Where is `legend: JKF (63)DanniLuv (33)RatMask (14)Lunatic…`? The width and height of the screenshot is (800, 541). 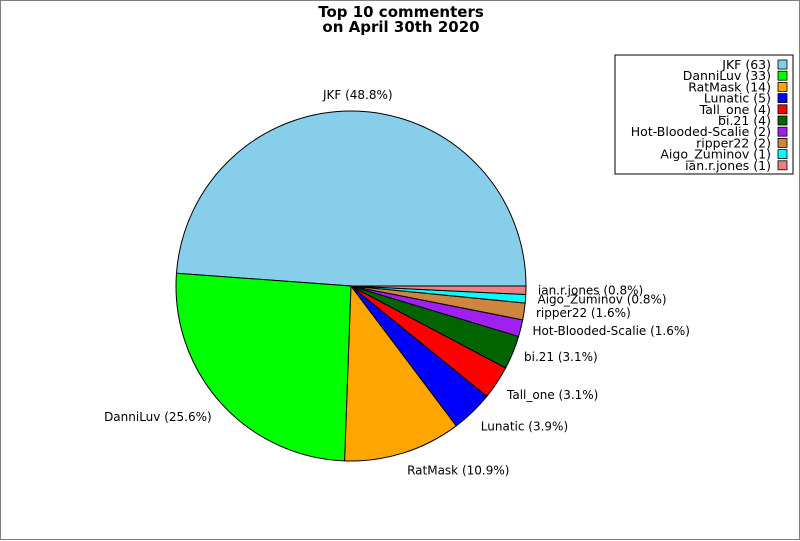
legend: JKF (63)DanniLuv (33)RatMask (14)Lunatic… is located at coordinates (704, 114).